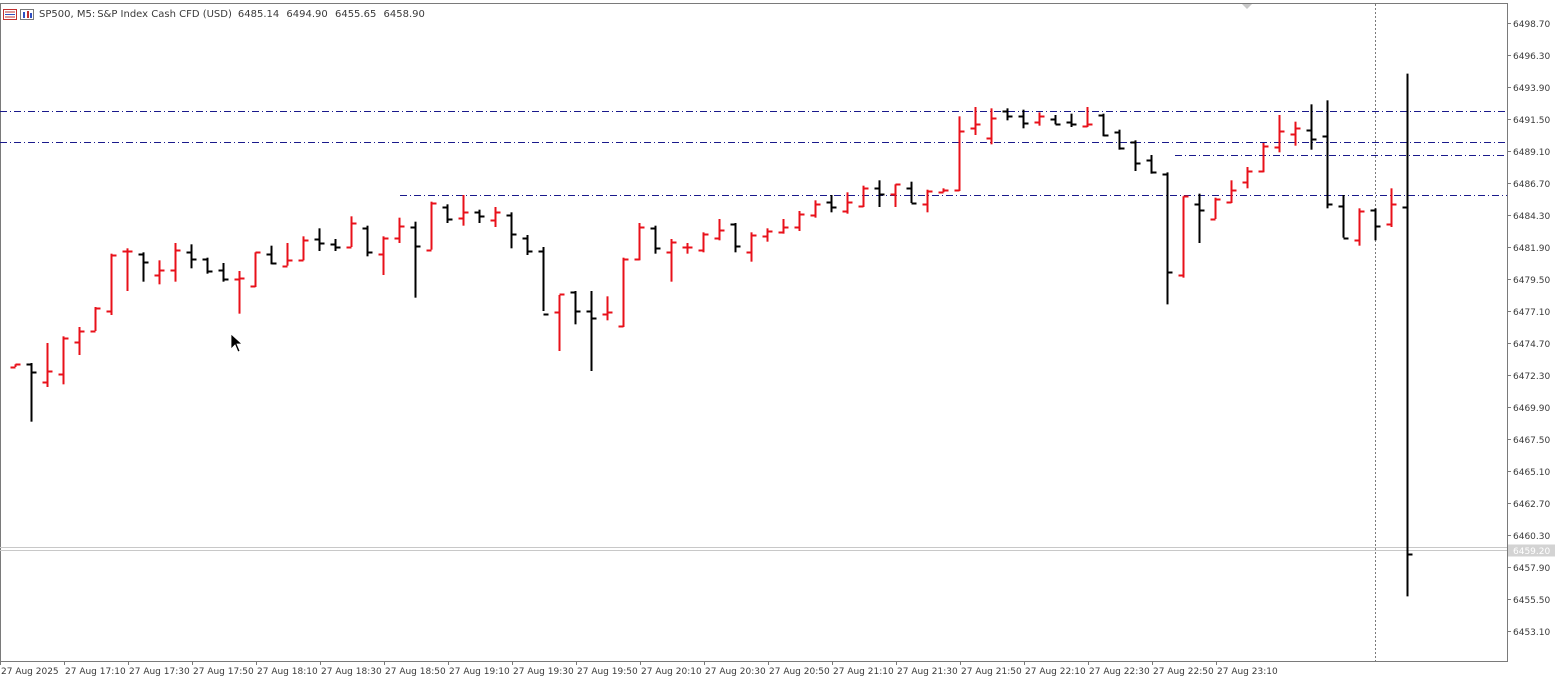  Describe the element at coordinates (799, 672) in the screenshot. I see `x-tick-label: 27 Aug 20:50` at that location.